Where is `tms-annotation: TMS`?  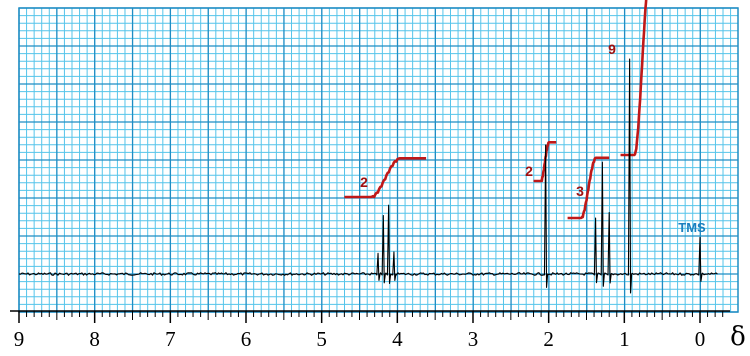
tms-annotation: TMS is located at coordinates (692, 227).